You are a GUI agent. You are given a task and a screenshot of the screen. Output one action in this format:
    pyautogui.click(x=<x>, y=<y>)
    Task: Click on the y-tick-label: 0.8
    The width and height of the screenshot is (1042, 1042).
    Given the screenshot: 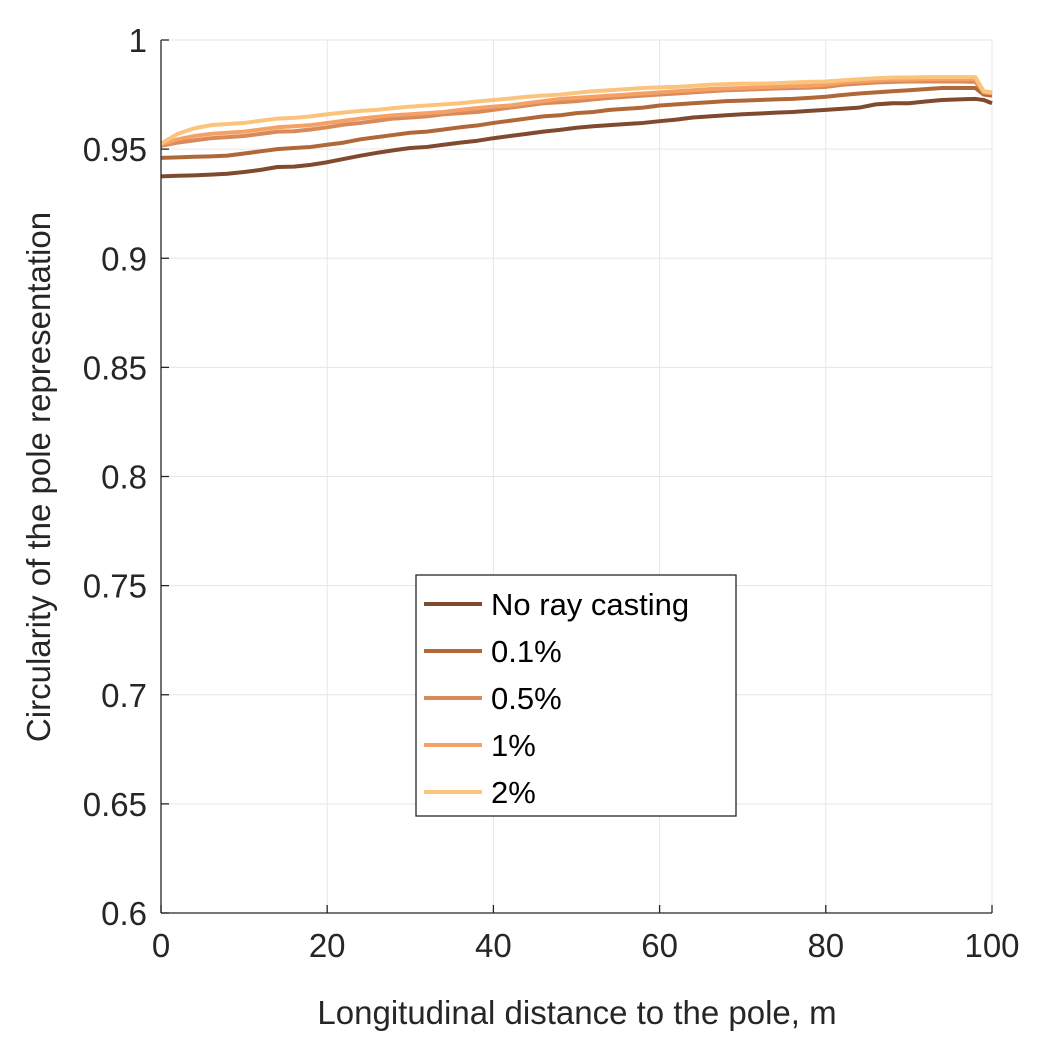 What is the action you would take?
    pyautogui.click(x=124, y=477)
    